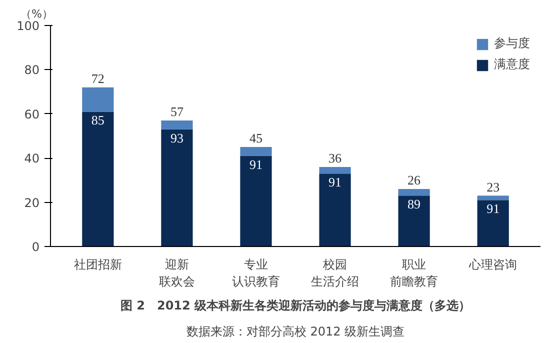 The image size is (560, 343). Describe the element at coordinates (176, 273) in the screenshot. I see `x-tick-label: 迎新联欢会` at that location.